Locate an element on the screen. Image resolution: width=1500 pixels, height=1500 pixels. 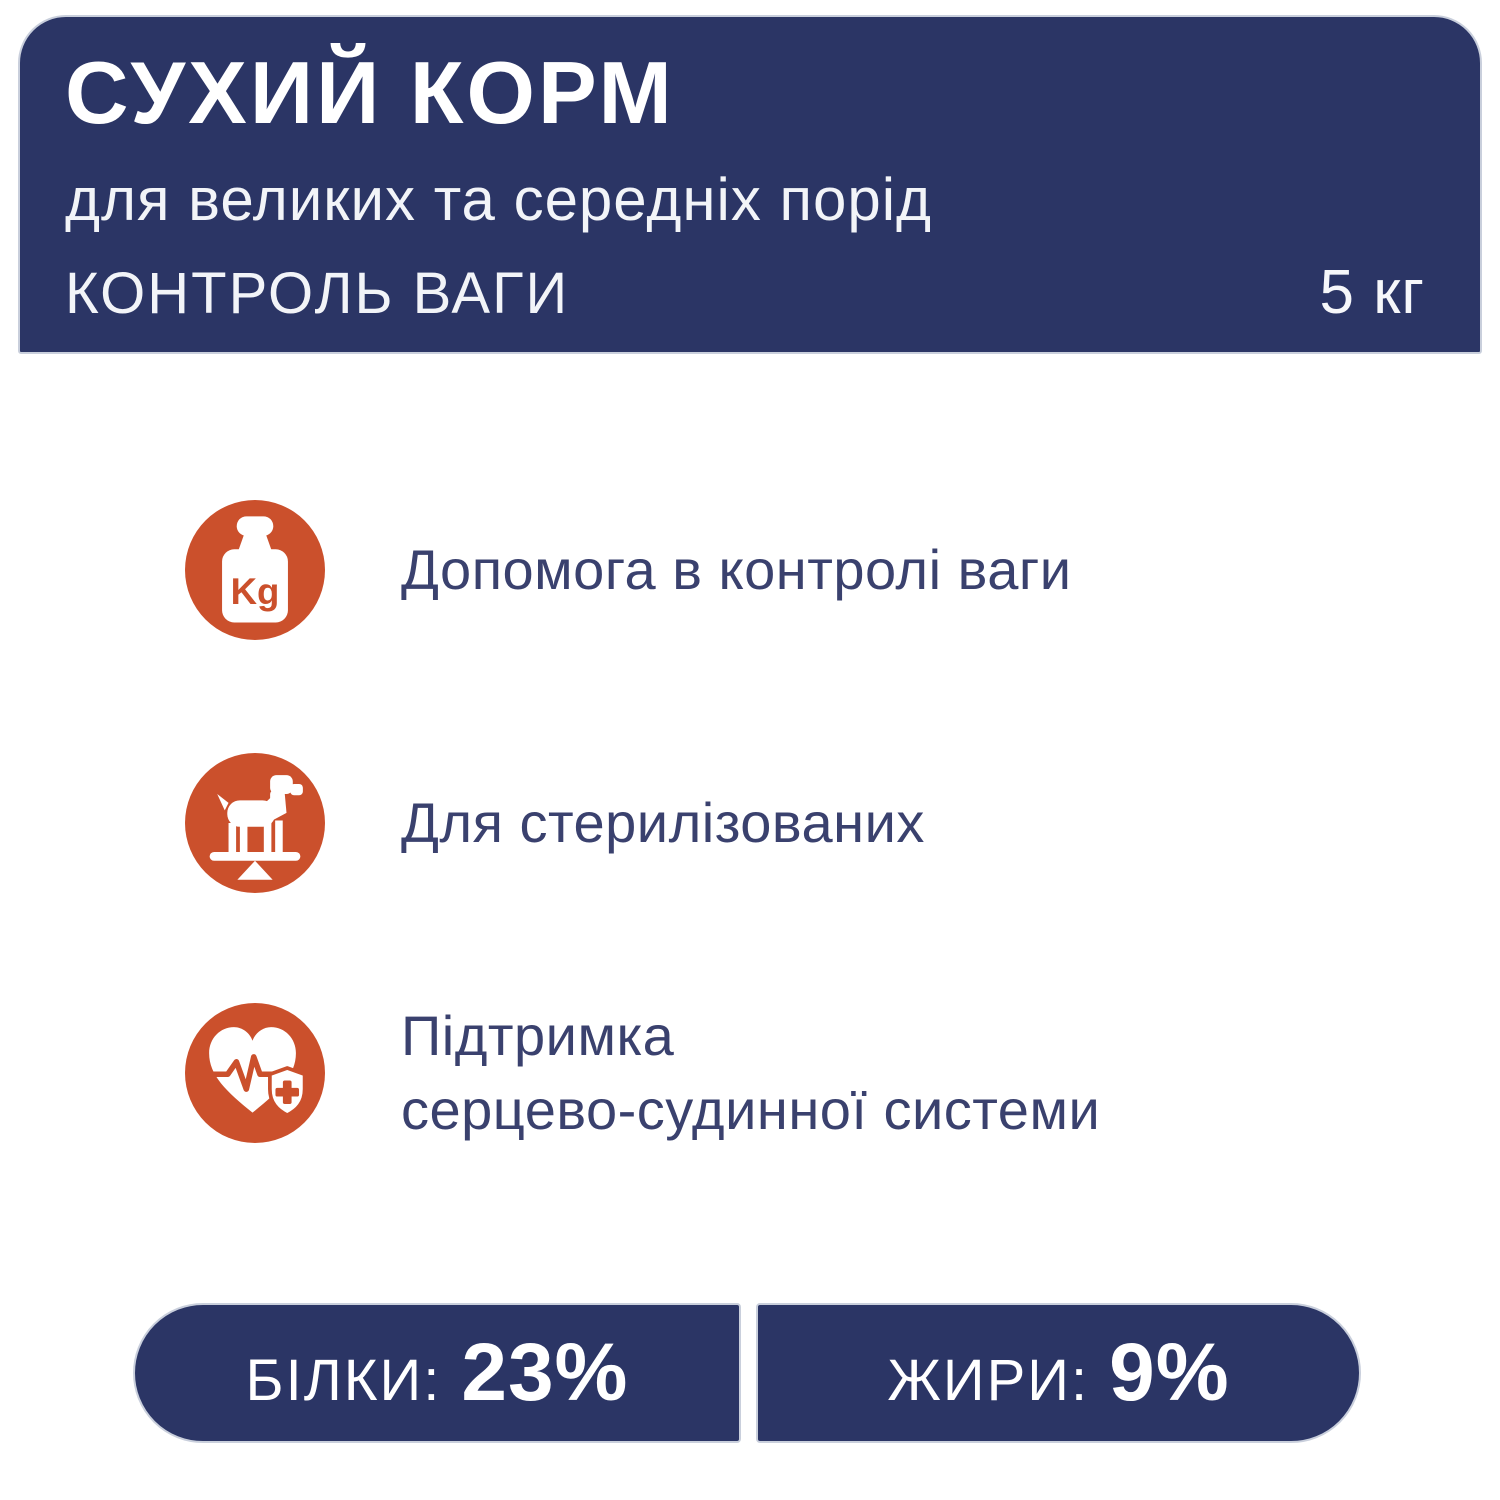
feature-cardio-support: Підтримка серцево-судинної системи is located at coordinates (642, 1073).